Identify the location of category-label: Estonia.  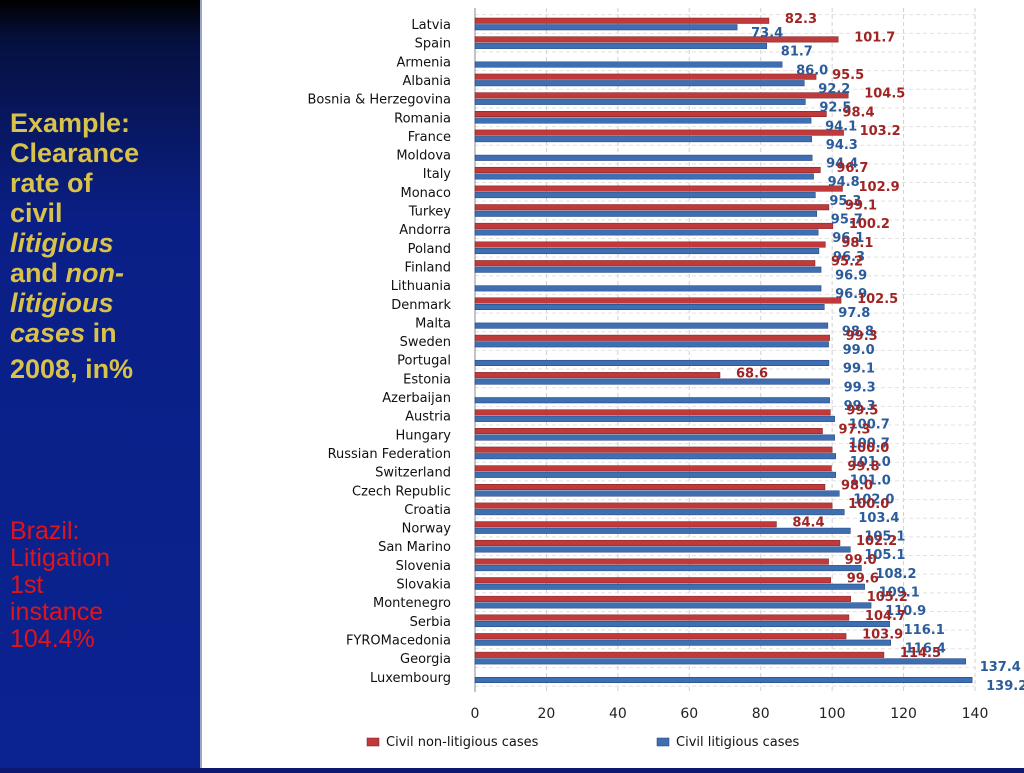
(427, 379).